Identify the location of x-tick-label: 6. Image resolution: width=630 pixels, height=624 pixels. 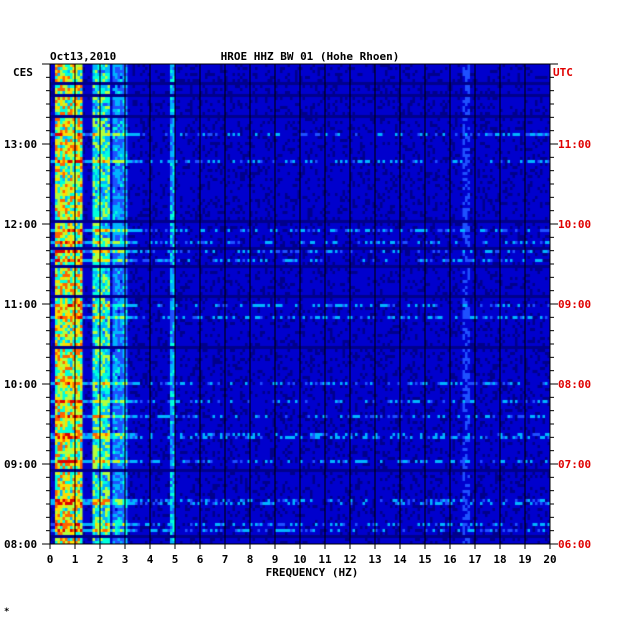
(200, 559).